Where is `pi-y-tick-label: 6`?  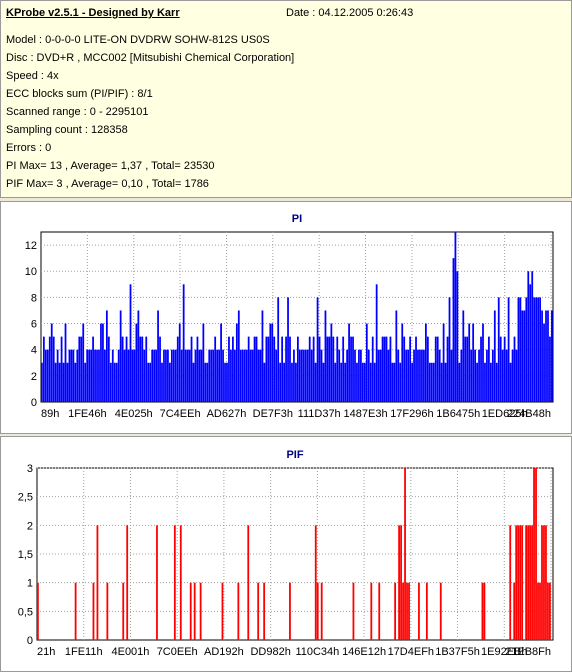 pi-y-tick-label: 6 is located at coordinates (34, 325).